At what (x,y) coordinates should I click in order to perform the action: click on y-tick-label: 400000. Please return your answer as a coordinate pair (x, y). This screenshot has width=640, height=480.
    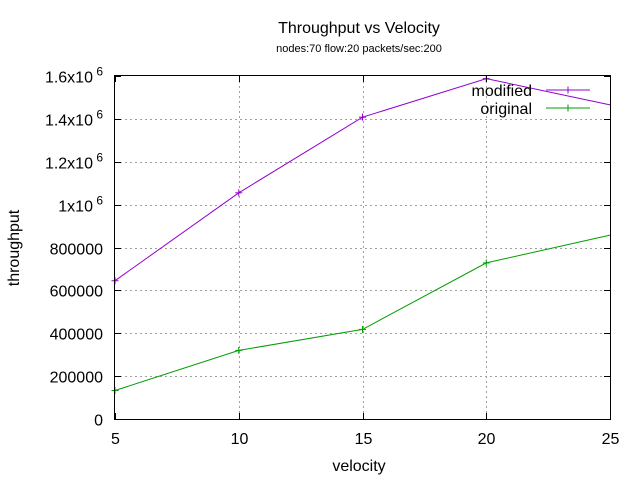
    Looking at the image, I should click on (76, 335).